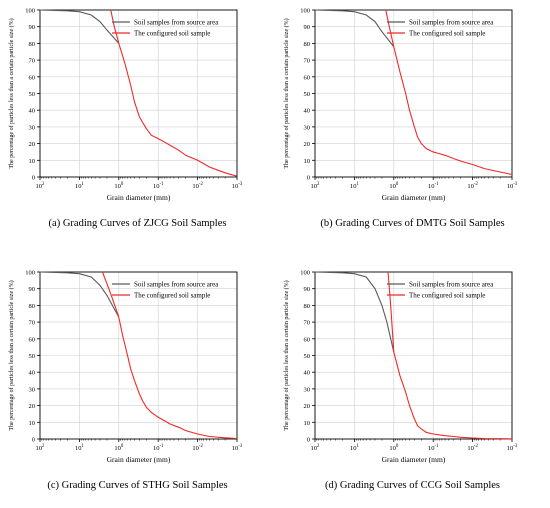 The height and width of the screenshot is (508, 550). Describe the element at coordinates (412, 485) in the screenshot. I see `chart-caption-d: (d) Grading Curves of CCG Soil Samples` at that location.